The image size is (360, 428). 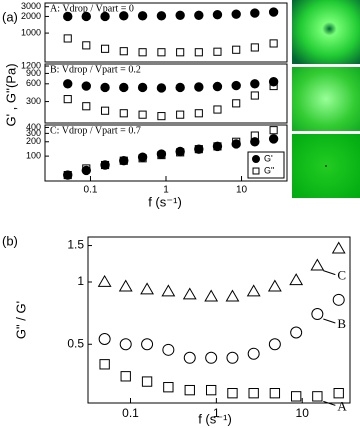 I want to click on y-tick-label: 0.5, so click(x=75, y=343).